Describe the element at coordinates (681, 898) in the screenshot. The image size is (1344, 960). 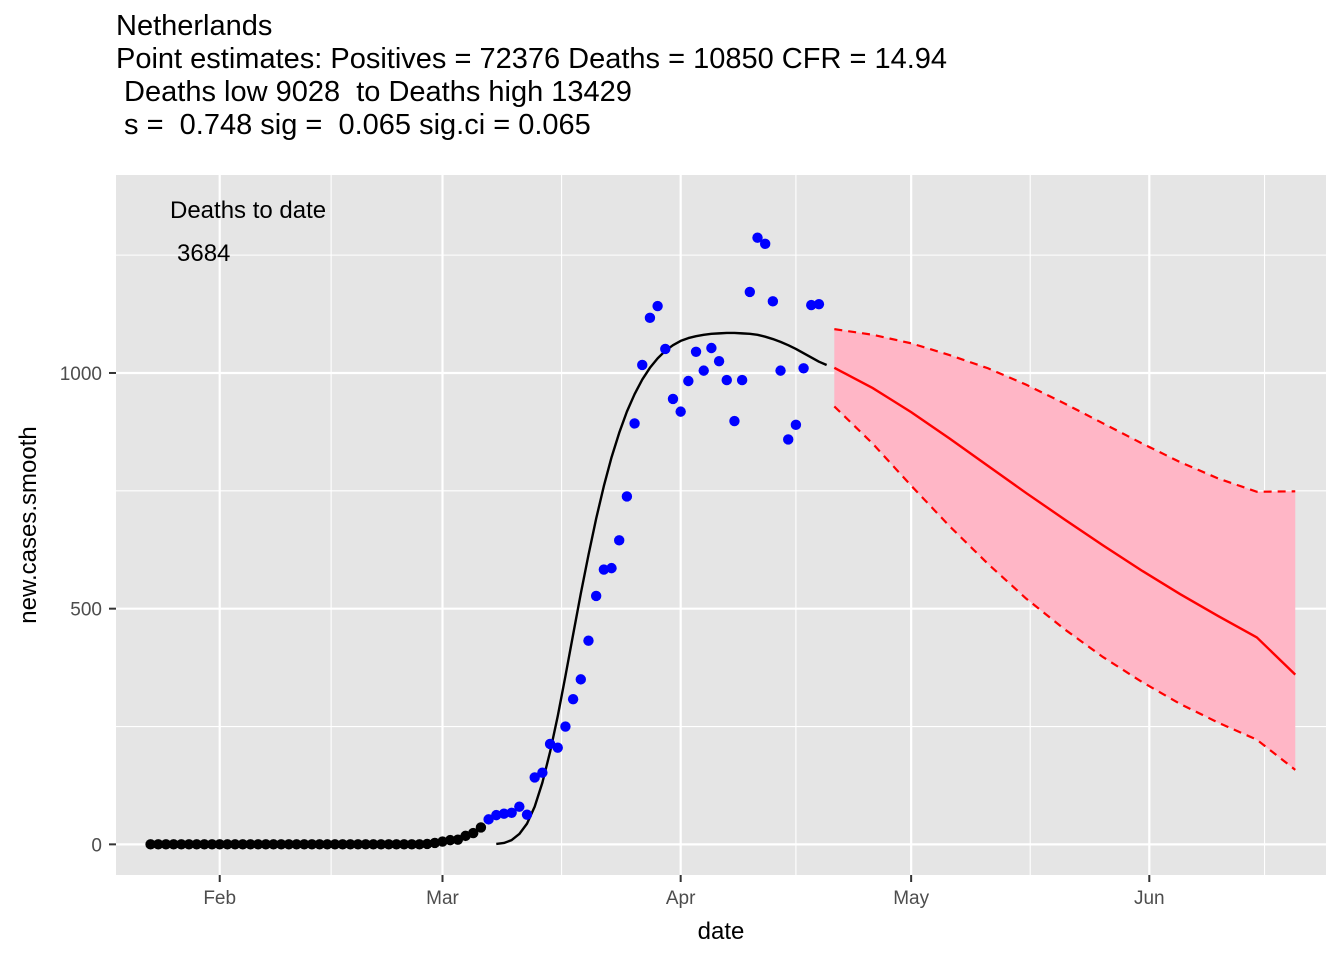
I see `x-tick-label-apr: Apr` at that location.